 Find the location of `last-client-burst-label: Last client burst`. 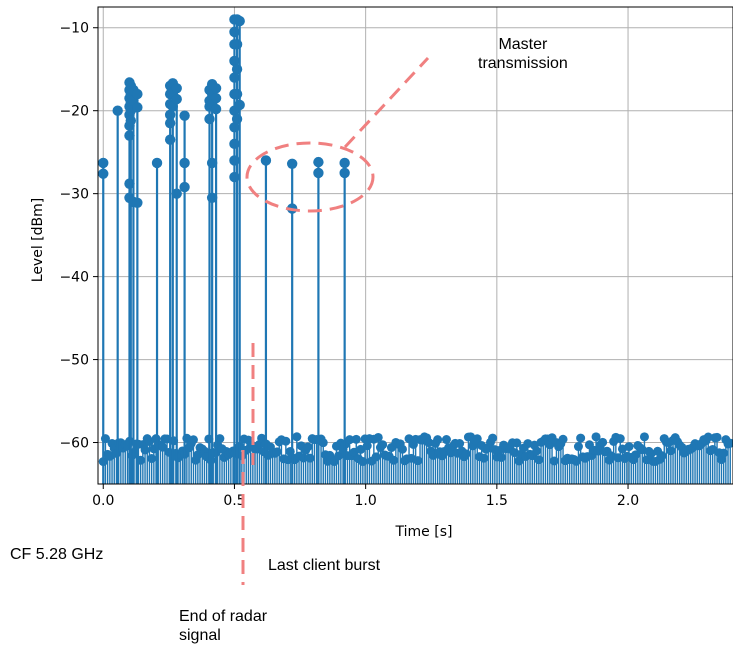

last-client-burst-label: Last client burst is located at coordinates (324, 565).